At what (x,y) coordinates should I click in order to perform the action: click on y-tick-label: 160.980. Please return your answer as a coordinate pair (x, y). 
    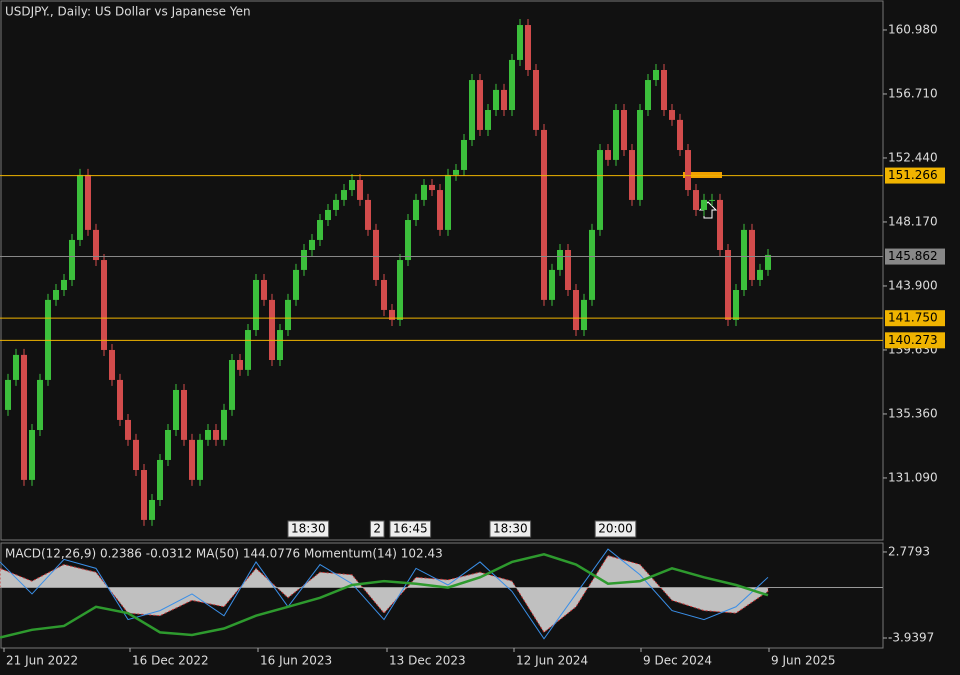
    Looking at the image, I should click on (913, 29).